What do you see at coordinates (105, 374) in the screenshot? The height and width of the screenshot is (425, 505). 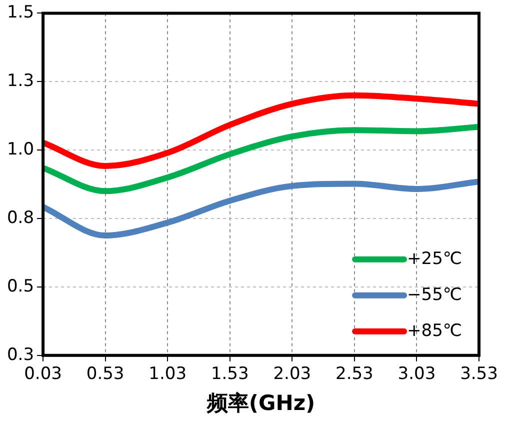 I see `x-tick-label: 0.53` at bounding box center [105, 374].